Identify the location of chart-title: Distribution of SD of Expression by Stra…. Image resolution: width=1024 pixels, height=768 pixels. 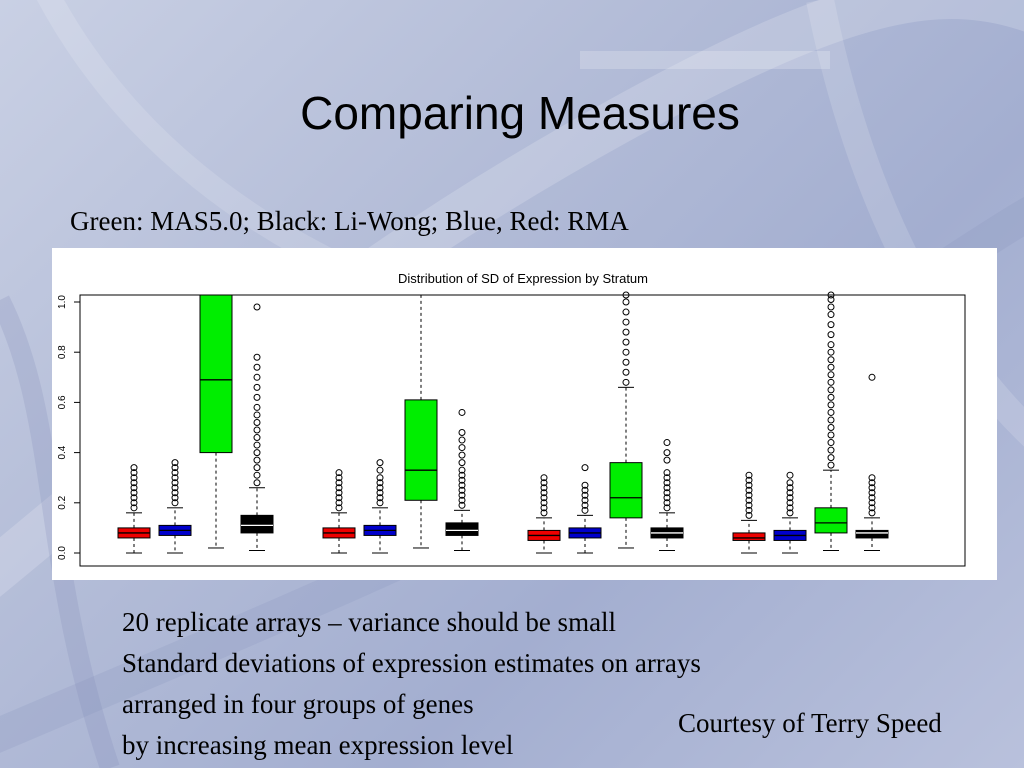
(523, 278).